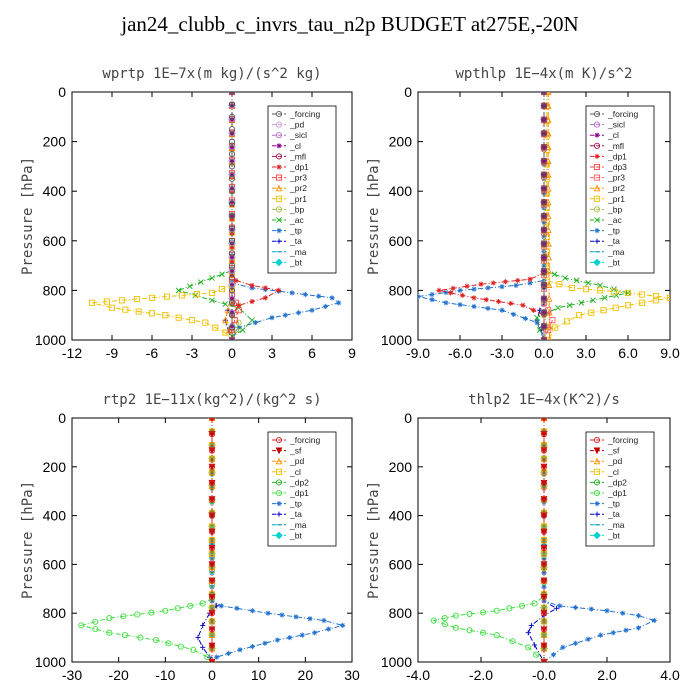  I want to click on x-tick-label: -20, so click(119, 675).